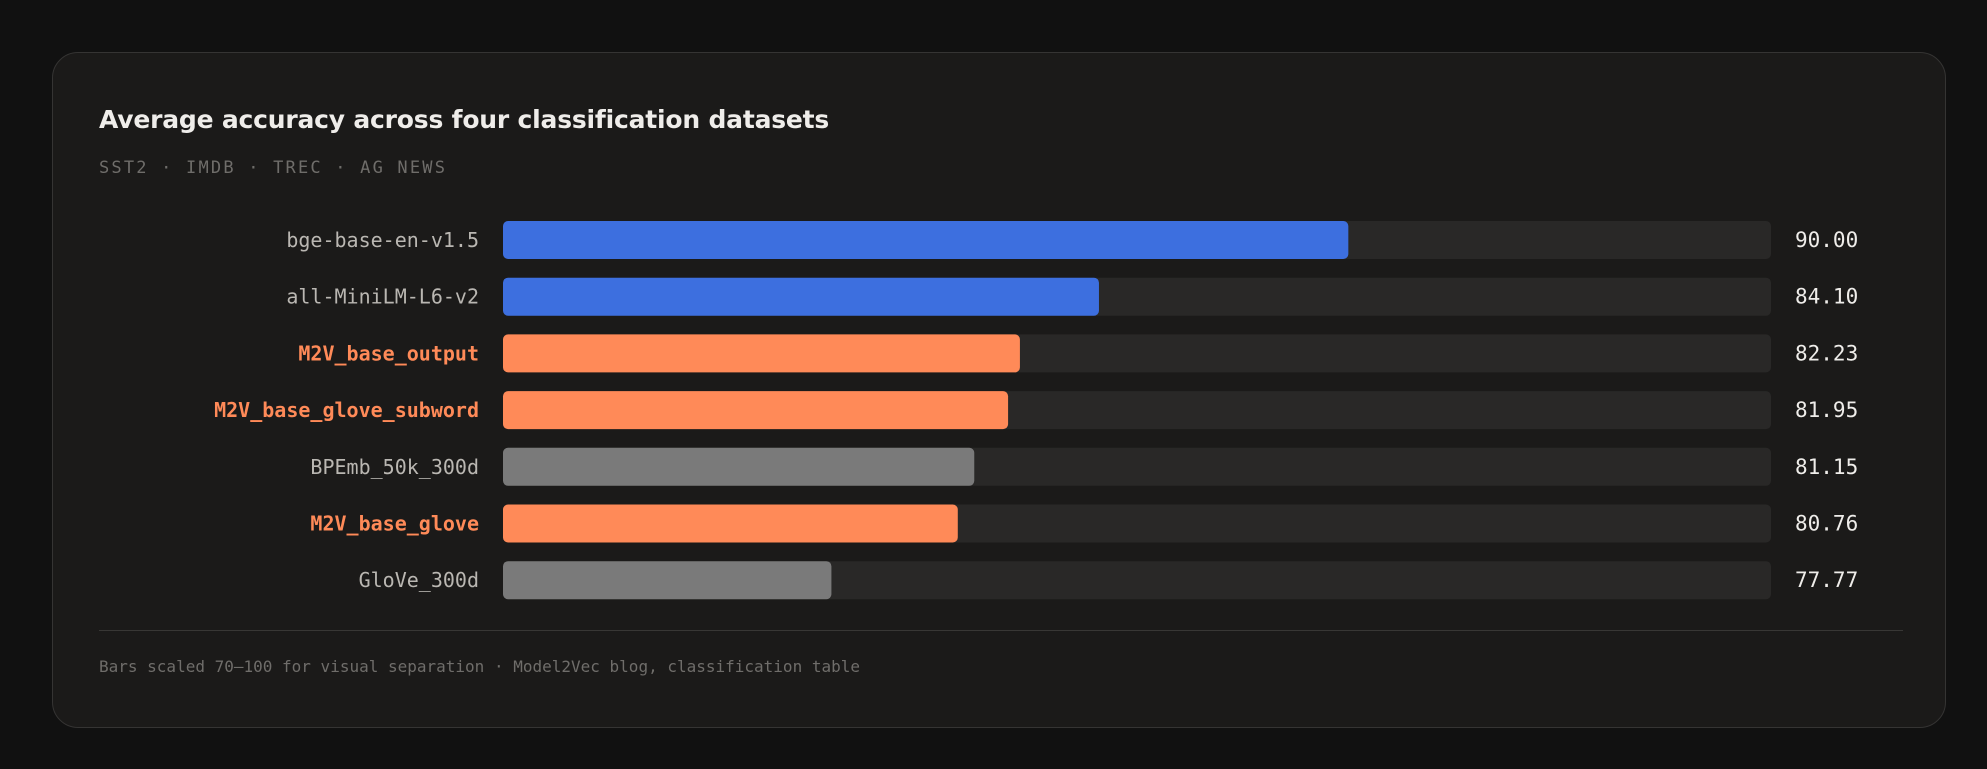 Image resolution: width=1987 pixels, height=769 pixels. Describe the element at coordinates (1826, 580) in the screenshot. I see `bar-value-label: 77.77` at that location.